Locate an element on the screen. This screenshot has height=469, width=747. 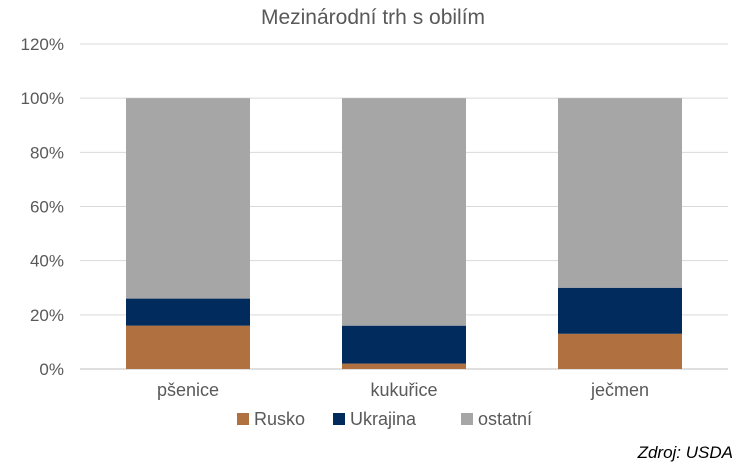
y-tick-label: 80% is located at coordinates (47, 152).